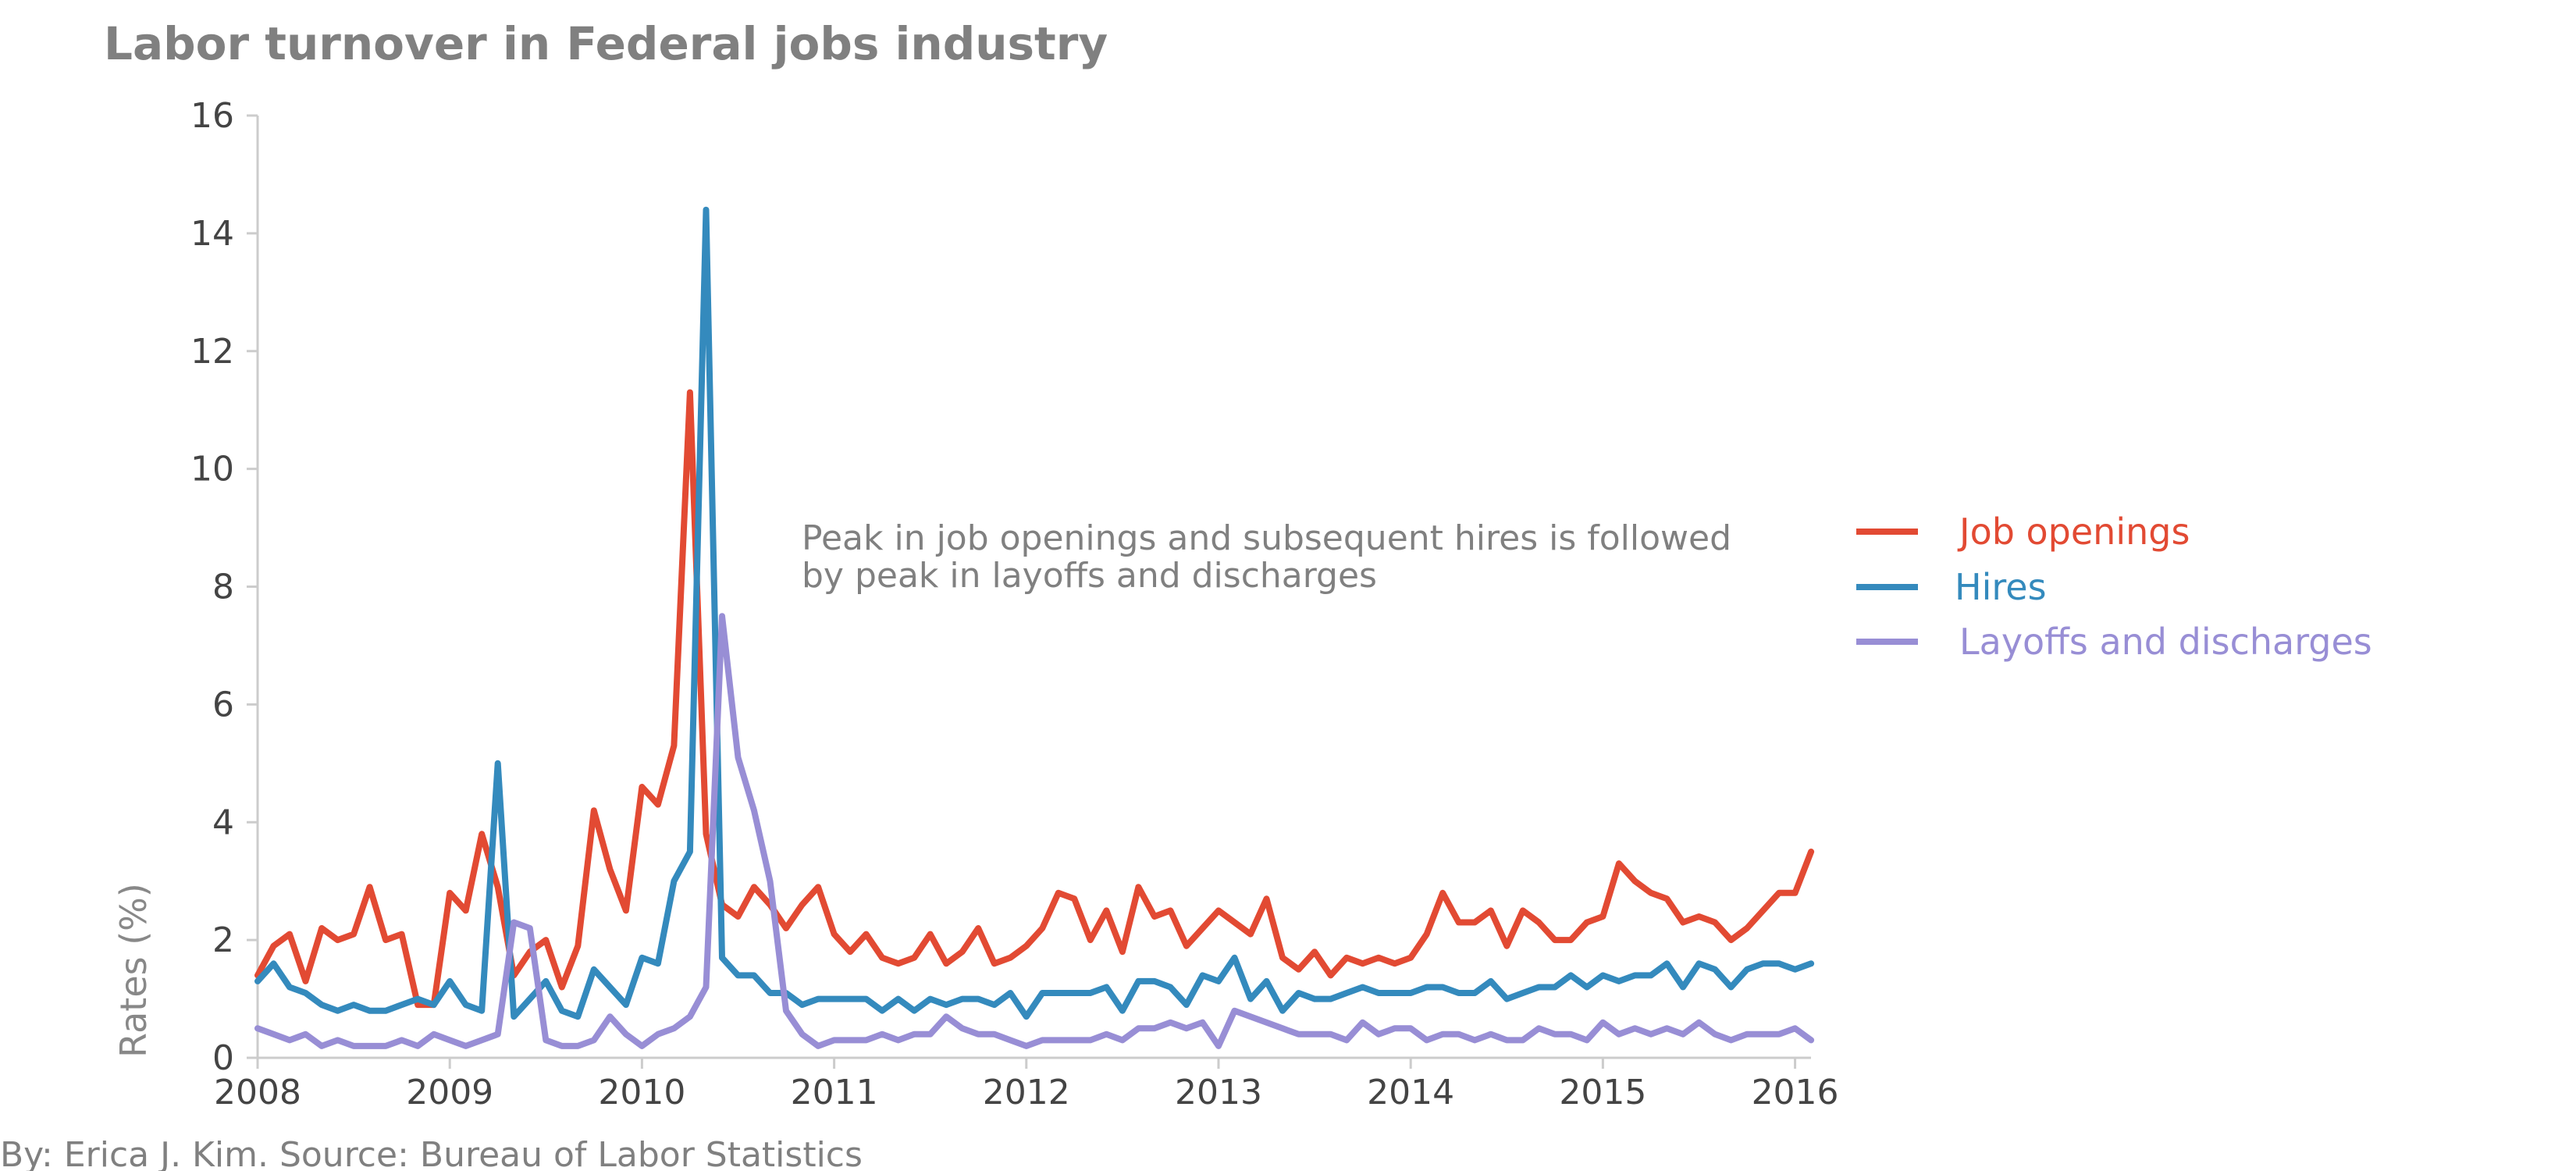 The image size is (2576, 1171). What do you see at coordinates (449, 1092) in the screenshot?
I see `x-tick-label: 2009` at bounding box center [449, 1092].